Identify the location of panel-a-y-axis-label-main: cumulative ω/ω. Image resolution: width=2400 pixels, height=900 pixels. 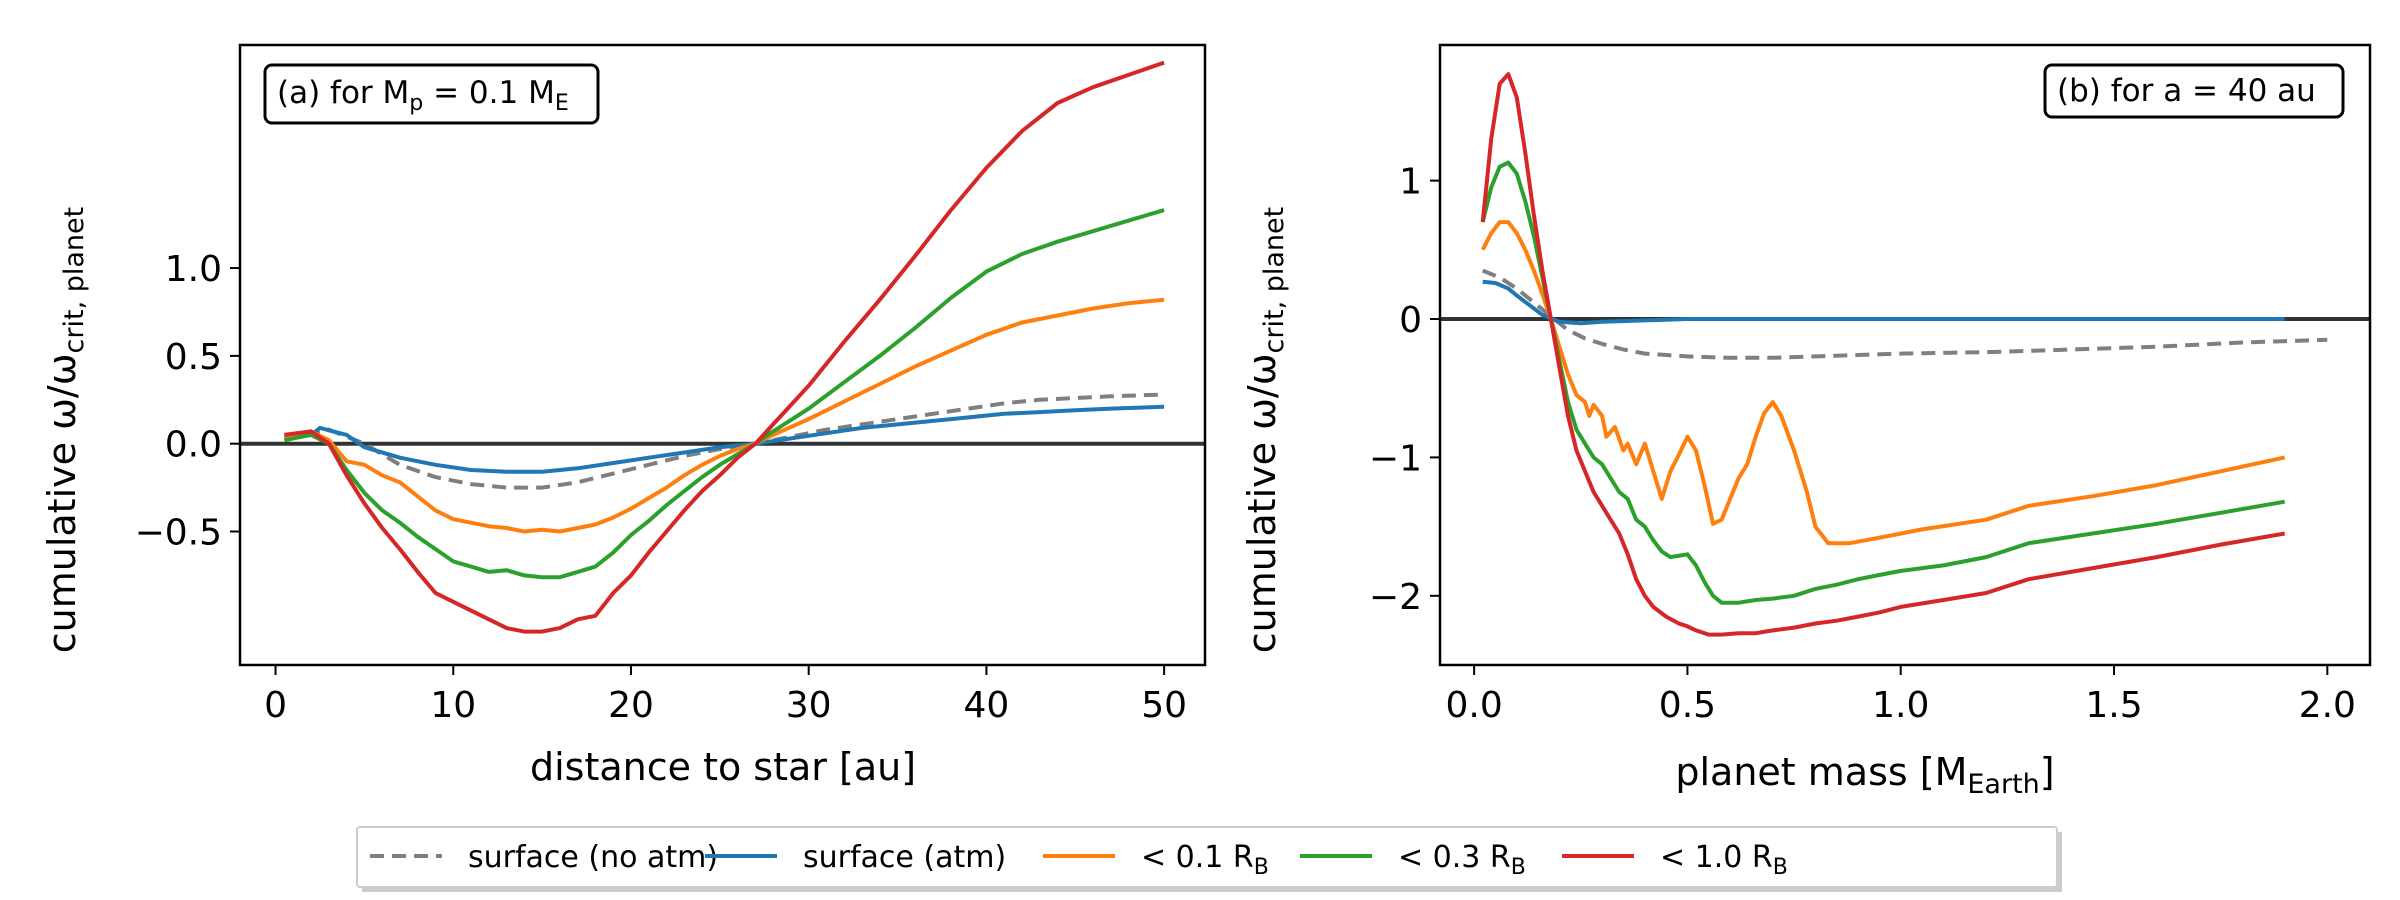
(62, 503).